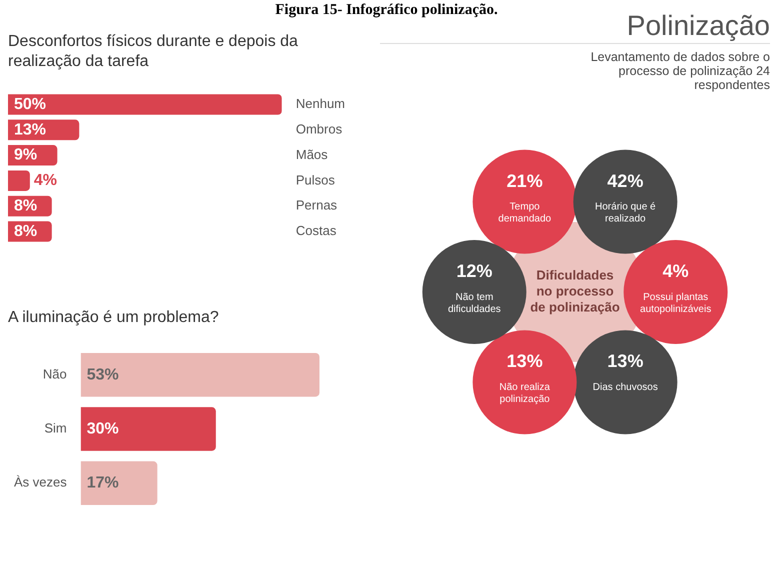 Image resolution: width=773 pixels, height=571 pixels. What do you see at coordinates (102, 483) in the screenshot?
I see `data-label: 17%` at bounding box center [102, 483].